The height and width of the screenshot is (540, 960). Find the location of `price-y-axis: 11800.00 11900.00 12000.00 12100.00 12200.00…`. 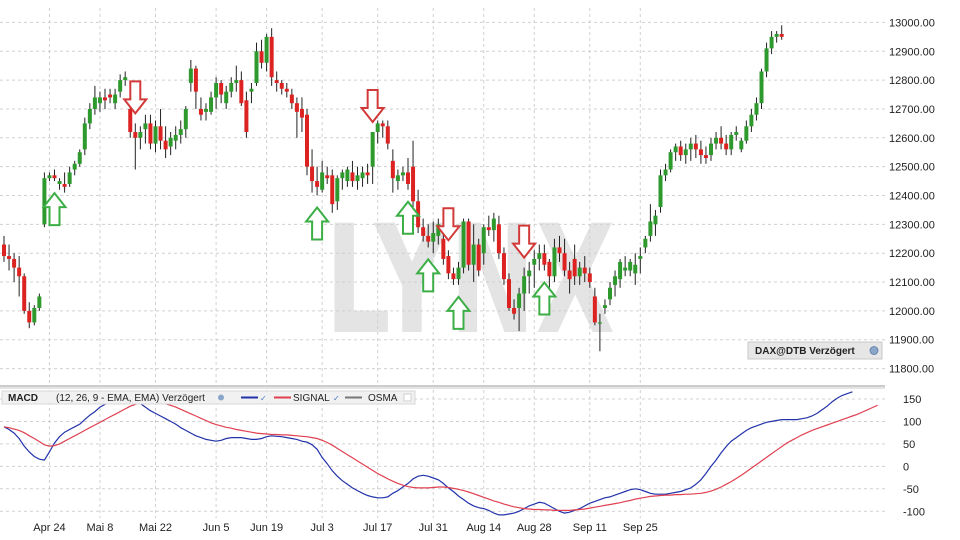

price-y-axis: 11800.00 11900.00 12000.00 12100.00 12200.00… is located at coordinates (912, 196).